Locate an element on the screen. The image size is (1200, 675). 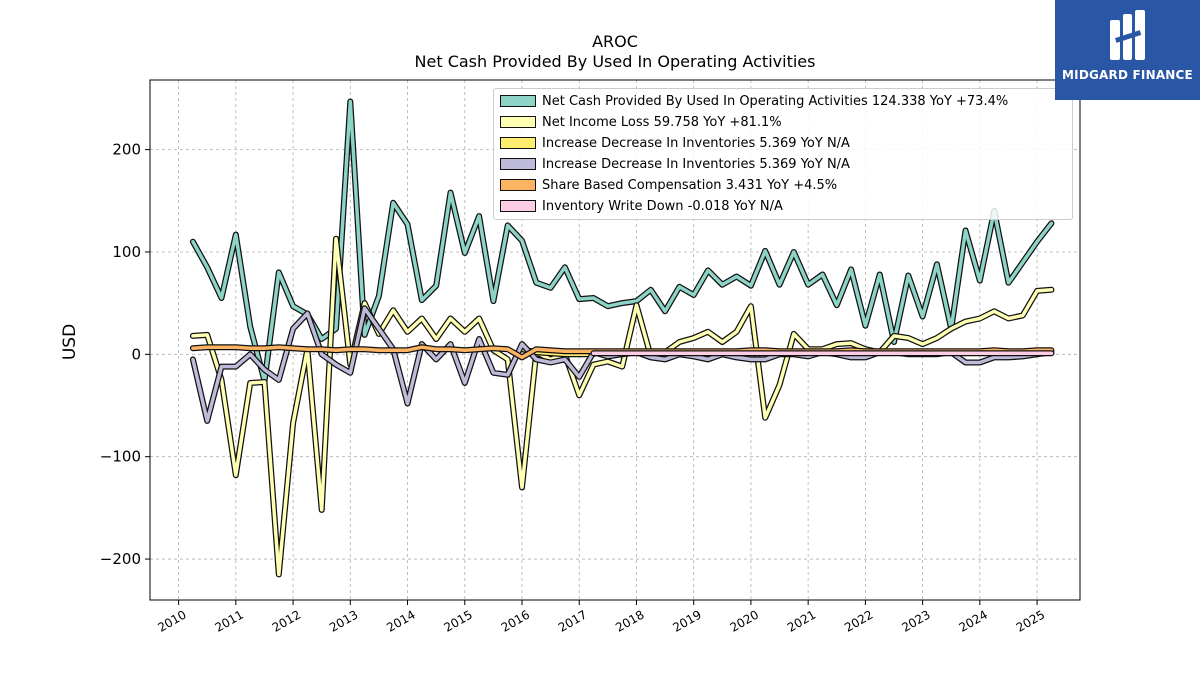
x-tick-label: 2025 is located at coordinates (1030, 620).